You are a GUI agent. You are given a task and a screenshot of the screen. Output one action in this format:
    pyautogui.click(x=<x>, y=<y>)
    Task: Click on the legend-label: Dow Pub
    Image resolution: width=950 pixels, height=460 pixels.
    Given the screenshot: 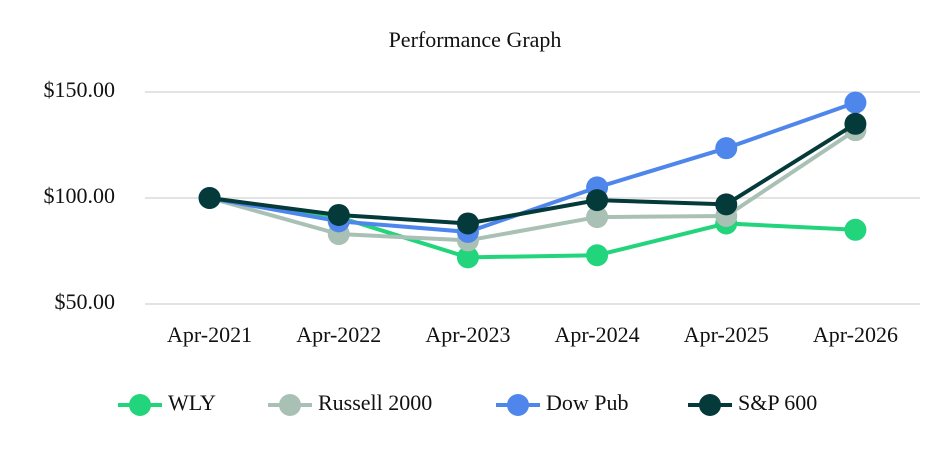 What is the action you would take?
    pyautogui.click(x=587, y=402)
    